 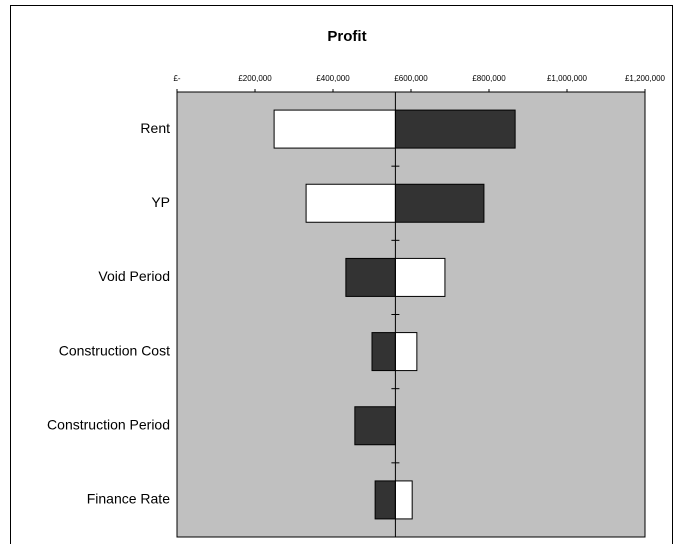 What do you see at coordinates (160, 202) in the screenshot?
I see `category-label: YP` at bounding box center [160, 202].